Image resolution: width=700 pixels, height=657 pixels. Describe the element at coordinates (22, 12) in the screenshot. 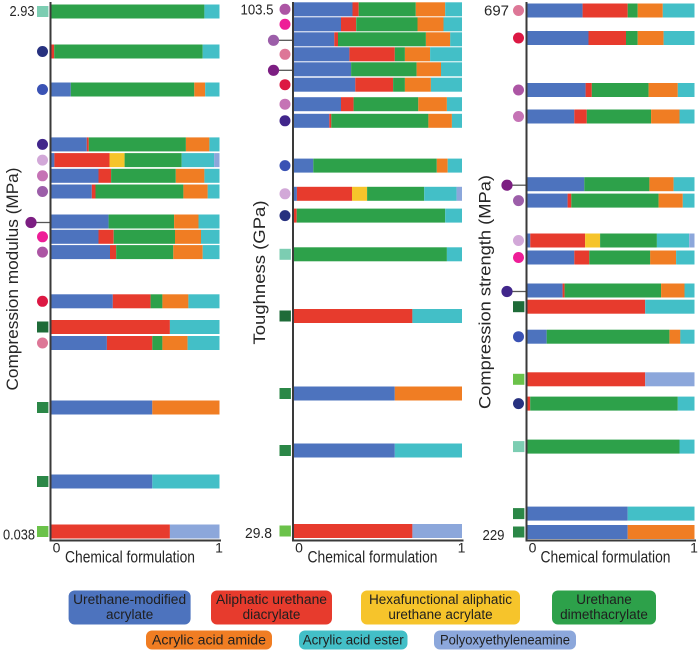

I see `svg-text: 2.93` at that location.